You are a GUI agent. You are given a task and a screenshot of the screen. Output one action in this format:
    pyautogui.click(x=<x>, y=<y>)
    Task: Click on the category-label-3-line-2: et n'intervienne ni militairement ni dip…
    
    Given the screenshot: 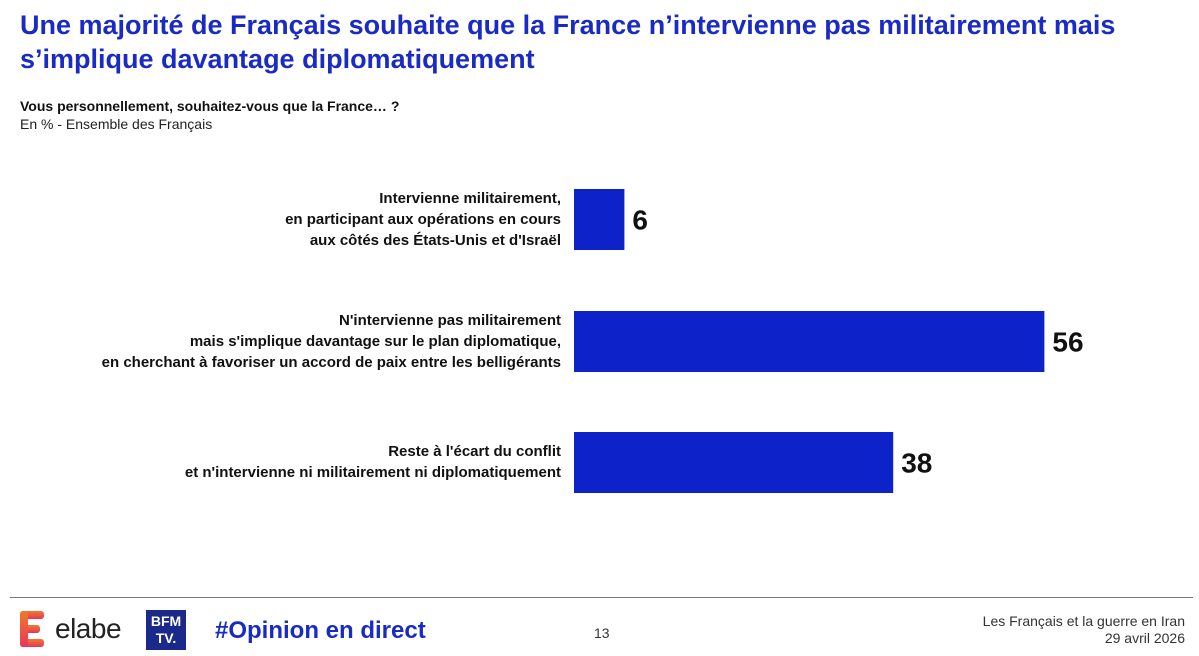 What is the action you would take?
    pyautogui.click(x=372, y=472)
    